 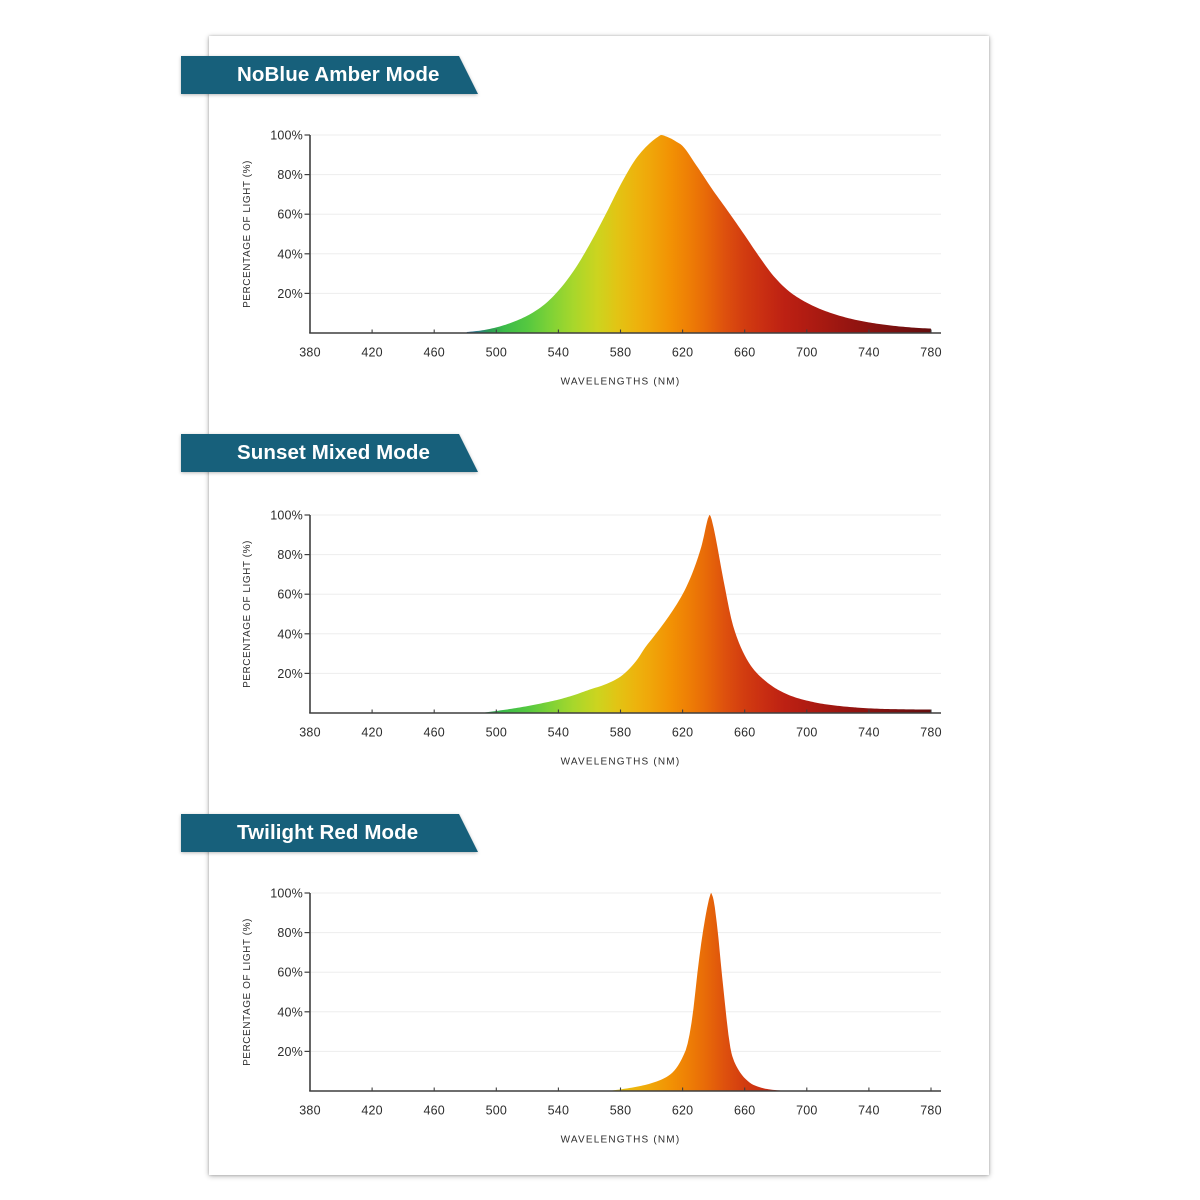 I want to click on banner-title: Twilight Red Mode, so click(x=328, y=832).